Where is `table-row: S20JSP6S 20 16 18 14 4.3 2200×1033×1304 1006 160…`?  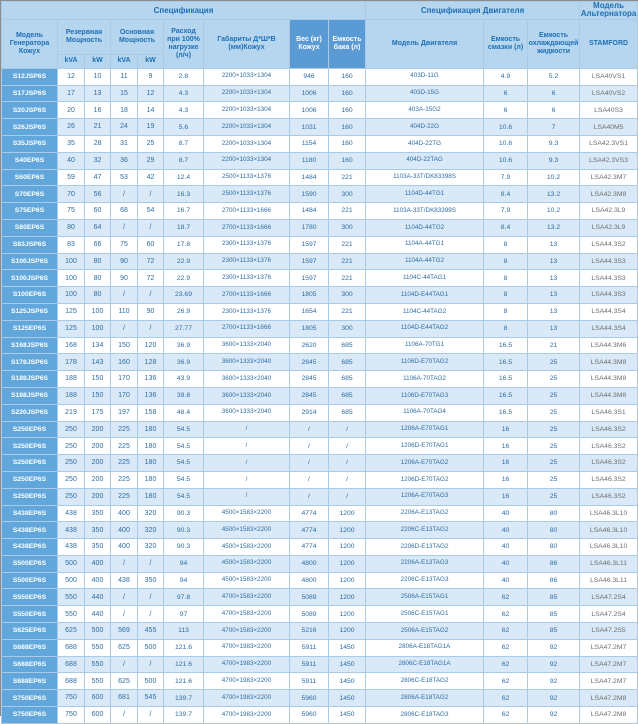
table-row: S20JSP6S 20 16 18 14 4.3 2200×1033×1304 1006 160… is located at coordinates (319, 110).